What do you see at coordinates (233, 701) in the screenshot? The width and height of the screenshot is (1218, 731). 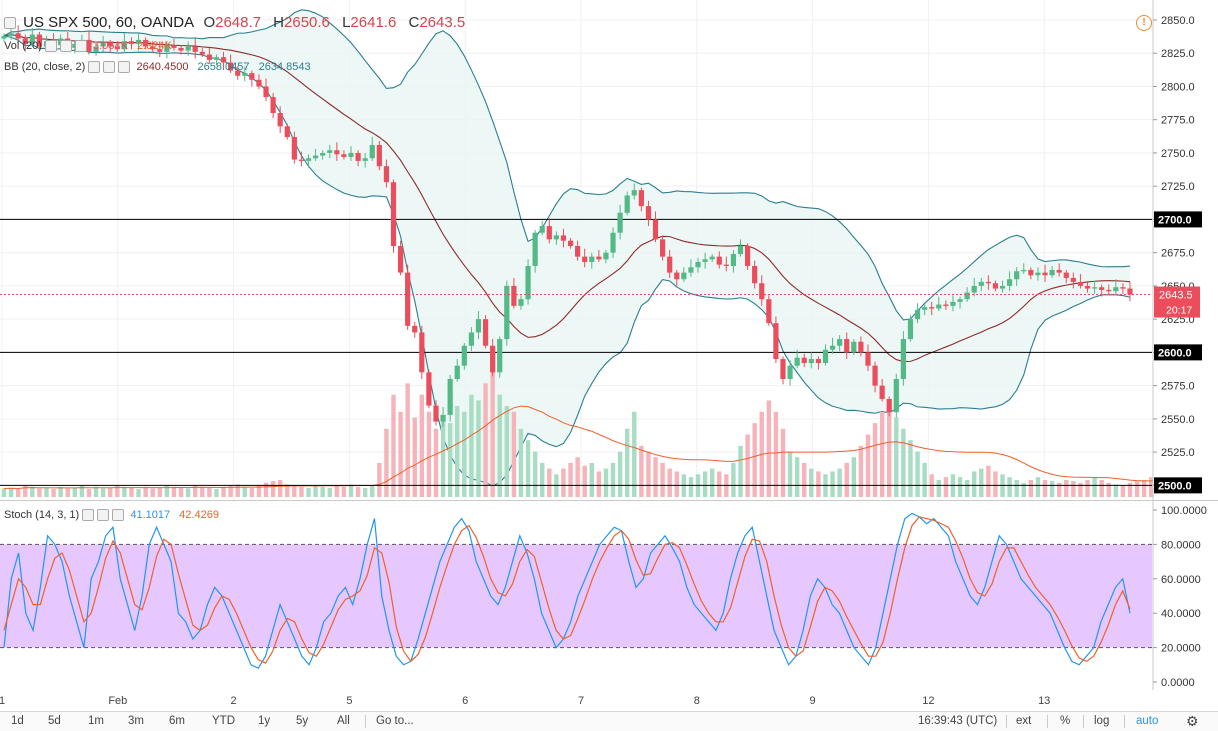 I see `time-tick-label: 2` at bounding box center [233, 701].